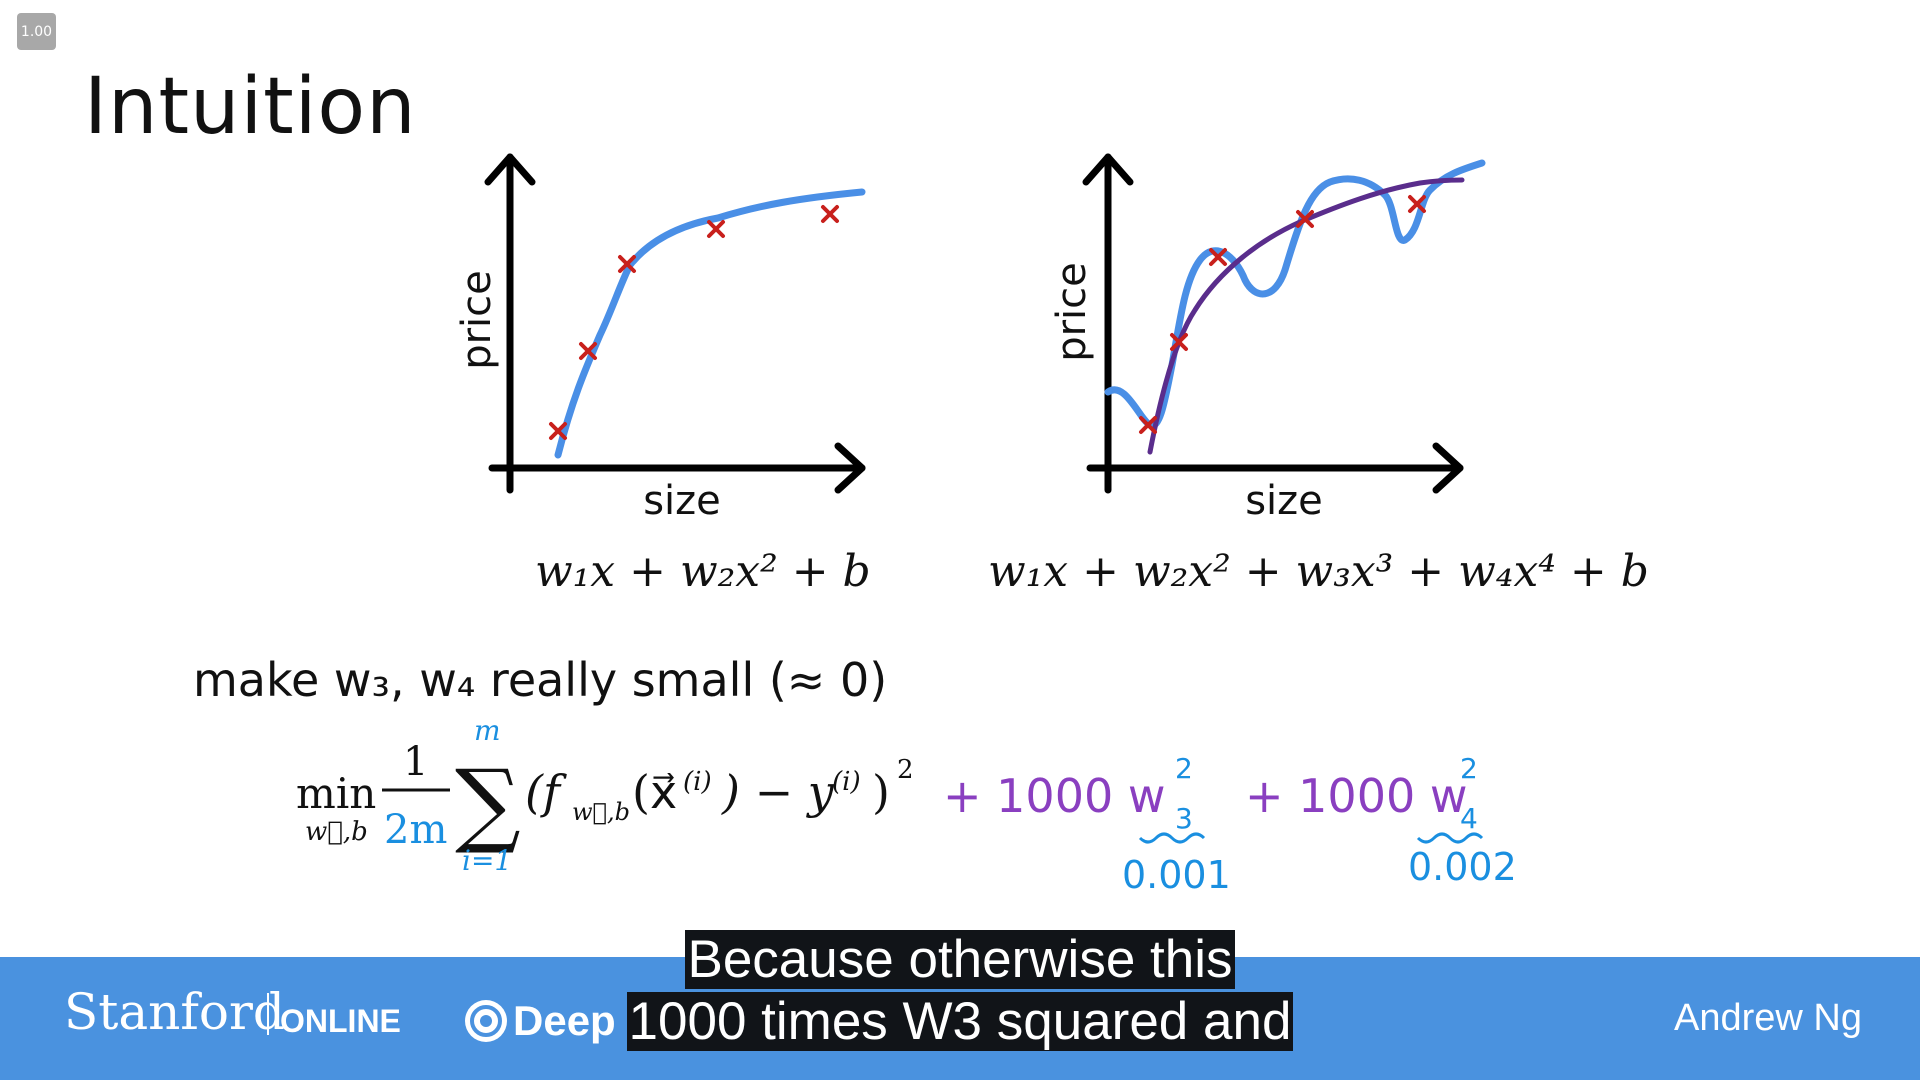  What do you see at coordinates (850, 468) in the screenshot?
I see `left-x-arrowhead` at bounding box center [850, 468].